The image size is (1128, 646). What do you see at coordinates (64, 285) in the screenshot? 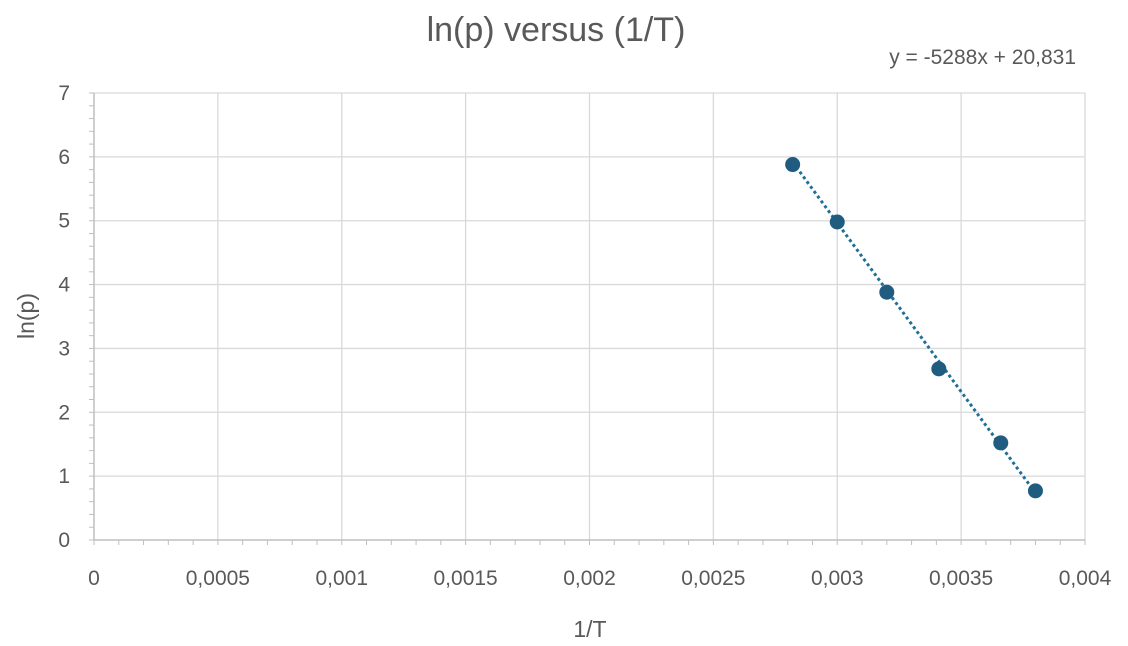
I see `y-tick-label: 4` at bounding box center [64, 285].